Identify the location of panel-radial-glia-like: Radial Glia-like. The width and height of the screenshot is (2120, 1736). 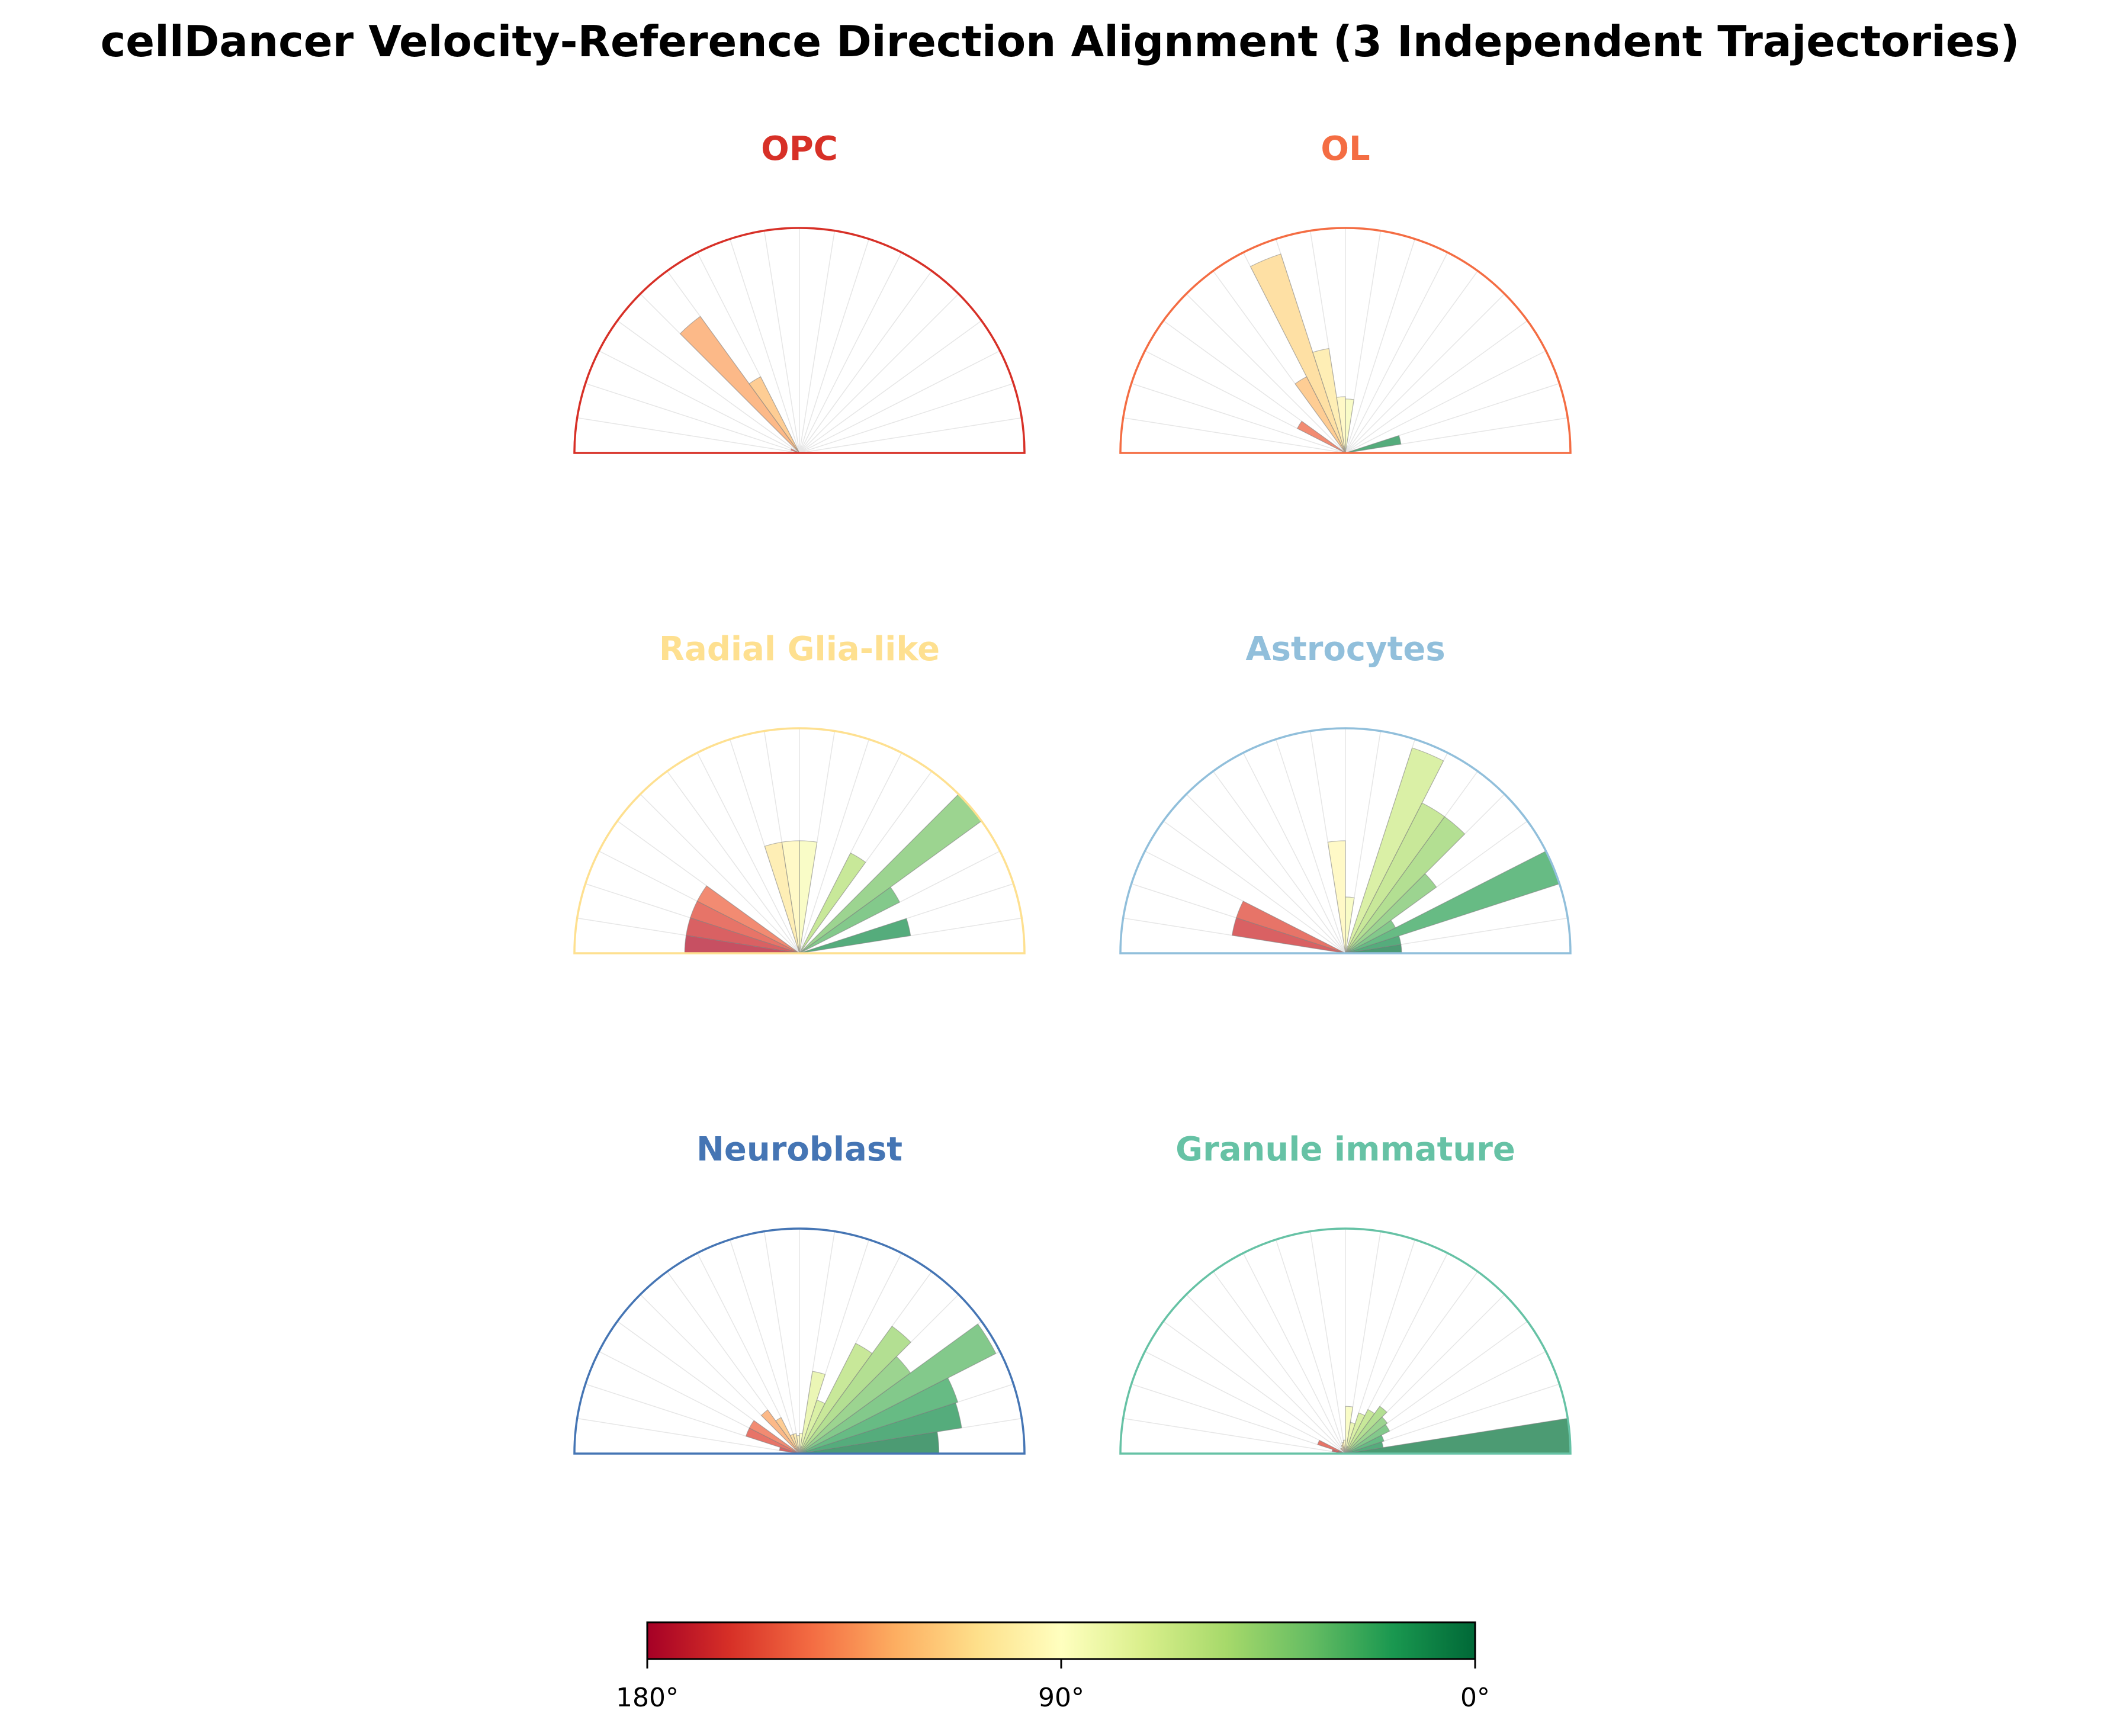
(799, 792).